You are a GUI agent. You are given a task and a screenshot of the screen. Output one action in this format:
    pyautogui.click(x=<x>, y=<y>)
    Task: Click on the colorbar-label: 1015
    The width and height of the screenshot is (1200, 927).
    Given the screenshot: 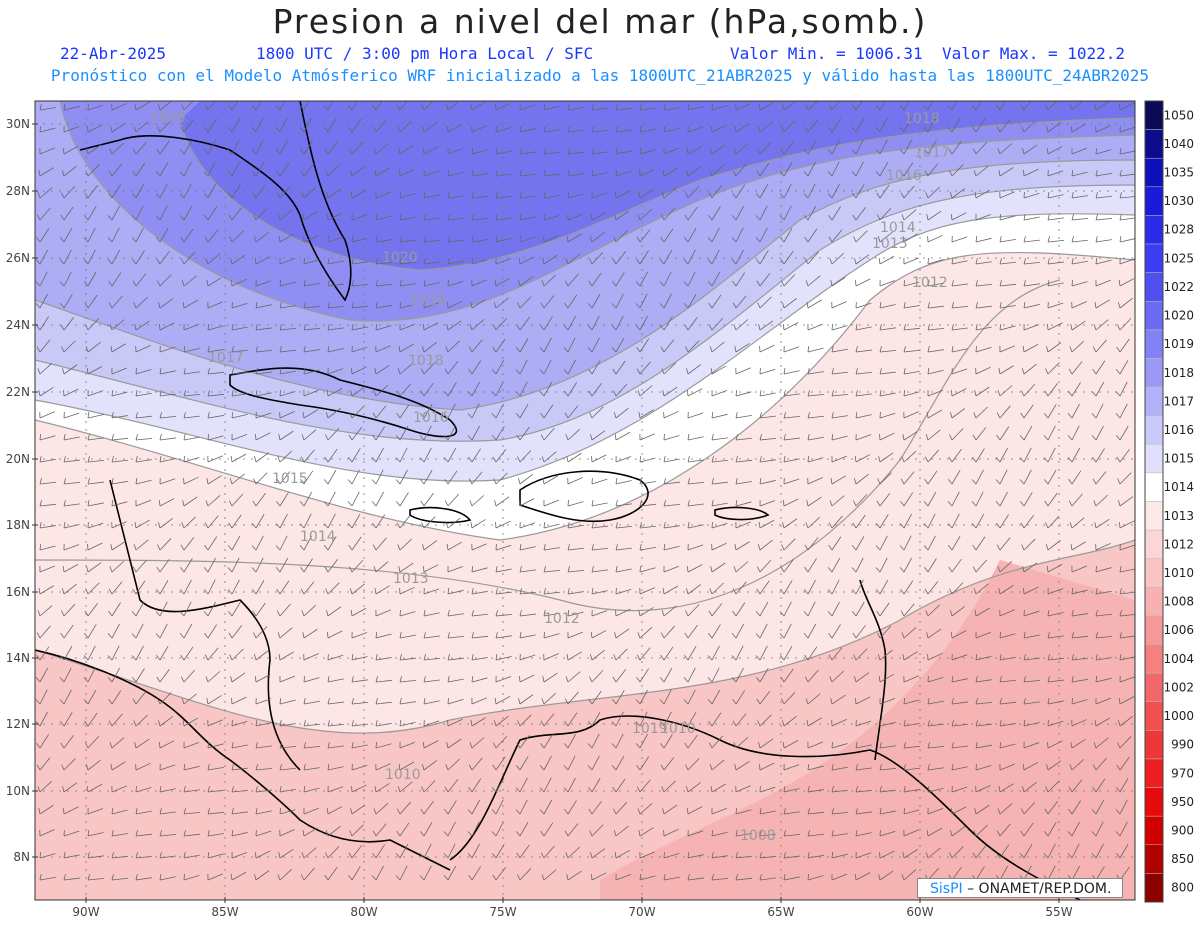 What is the action you would take?
    pyautogui.click(x=1178, y=459)
    